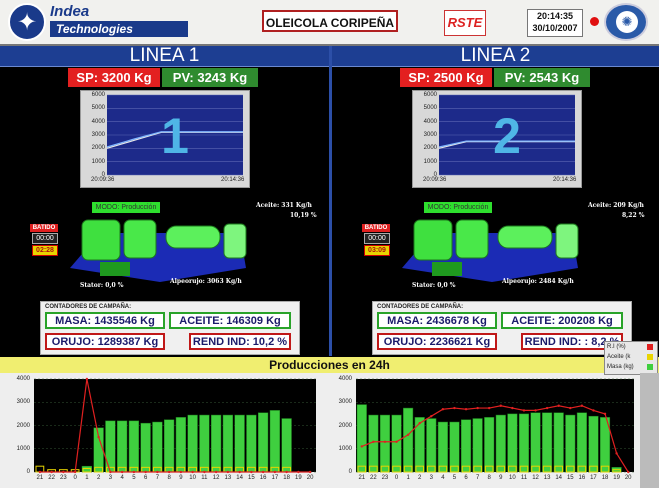  What do you see at coordinates (649, 430) in the screenshot?
I see `chart-scrollbar` at bounding box center [649, 430].